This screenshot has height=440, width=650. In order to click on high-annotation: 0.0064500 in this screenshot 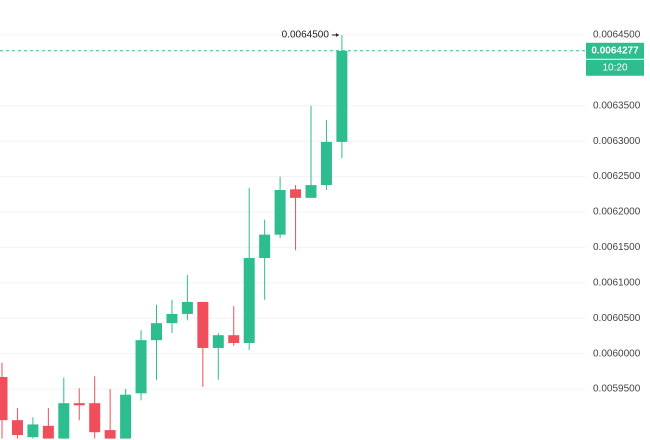, I will do `click(306, 35)`.